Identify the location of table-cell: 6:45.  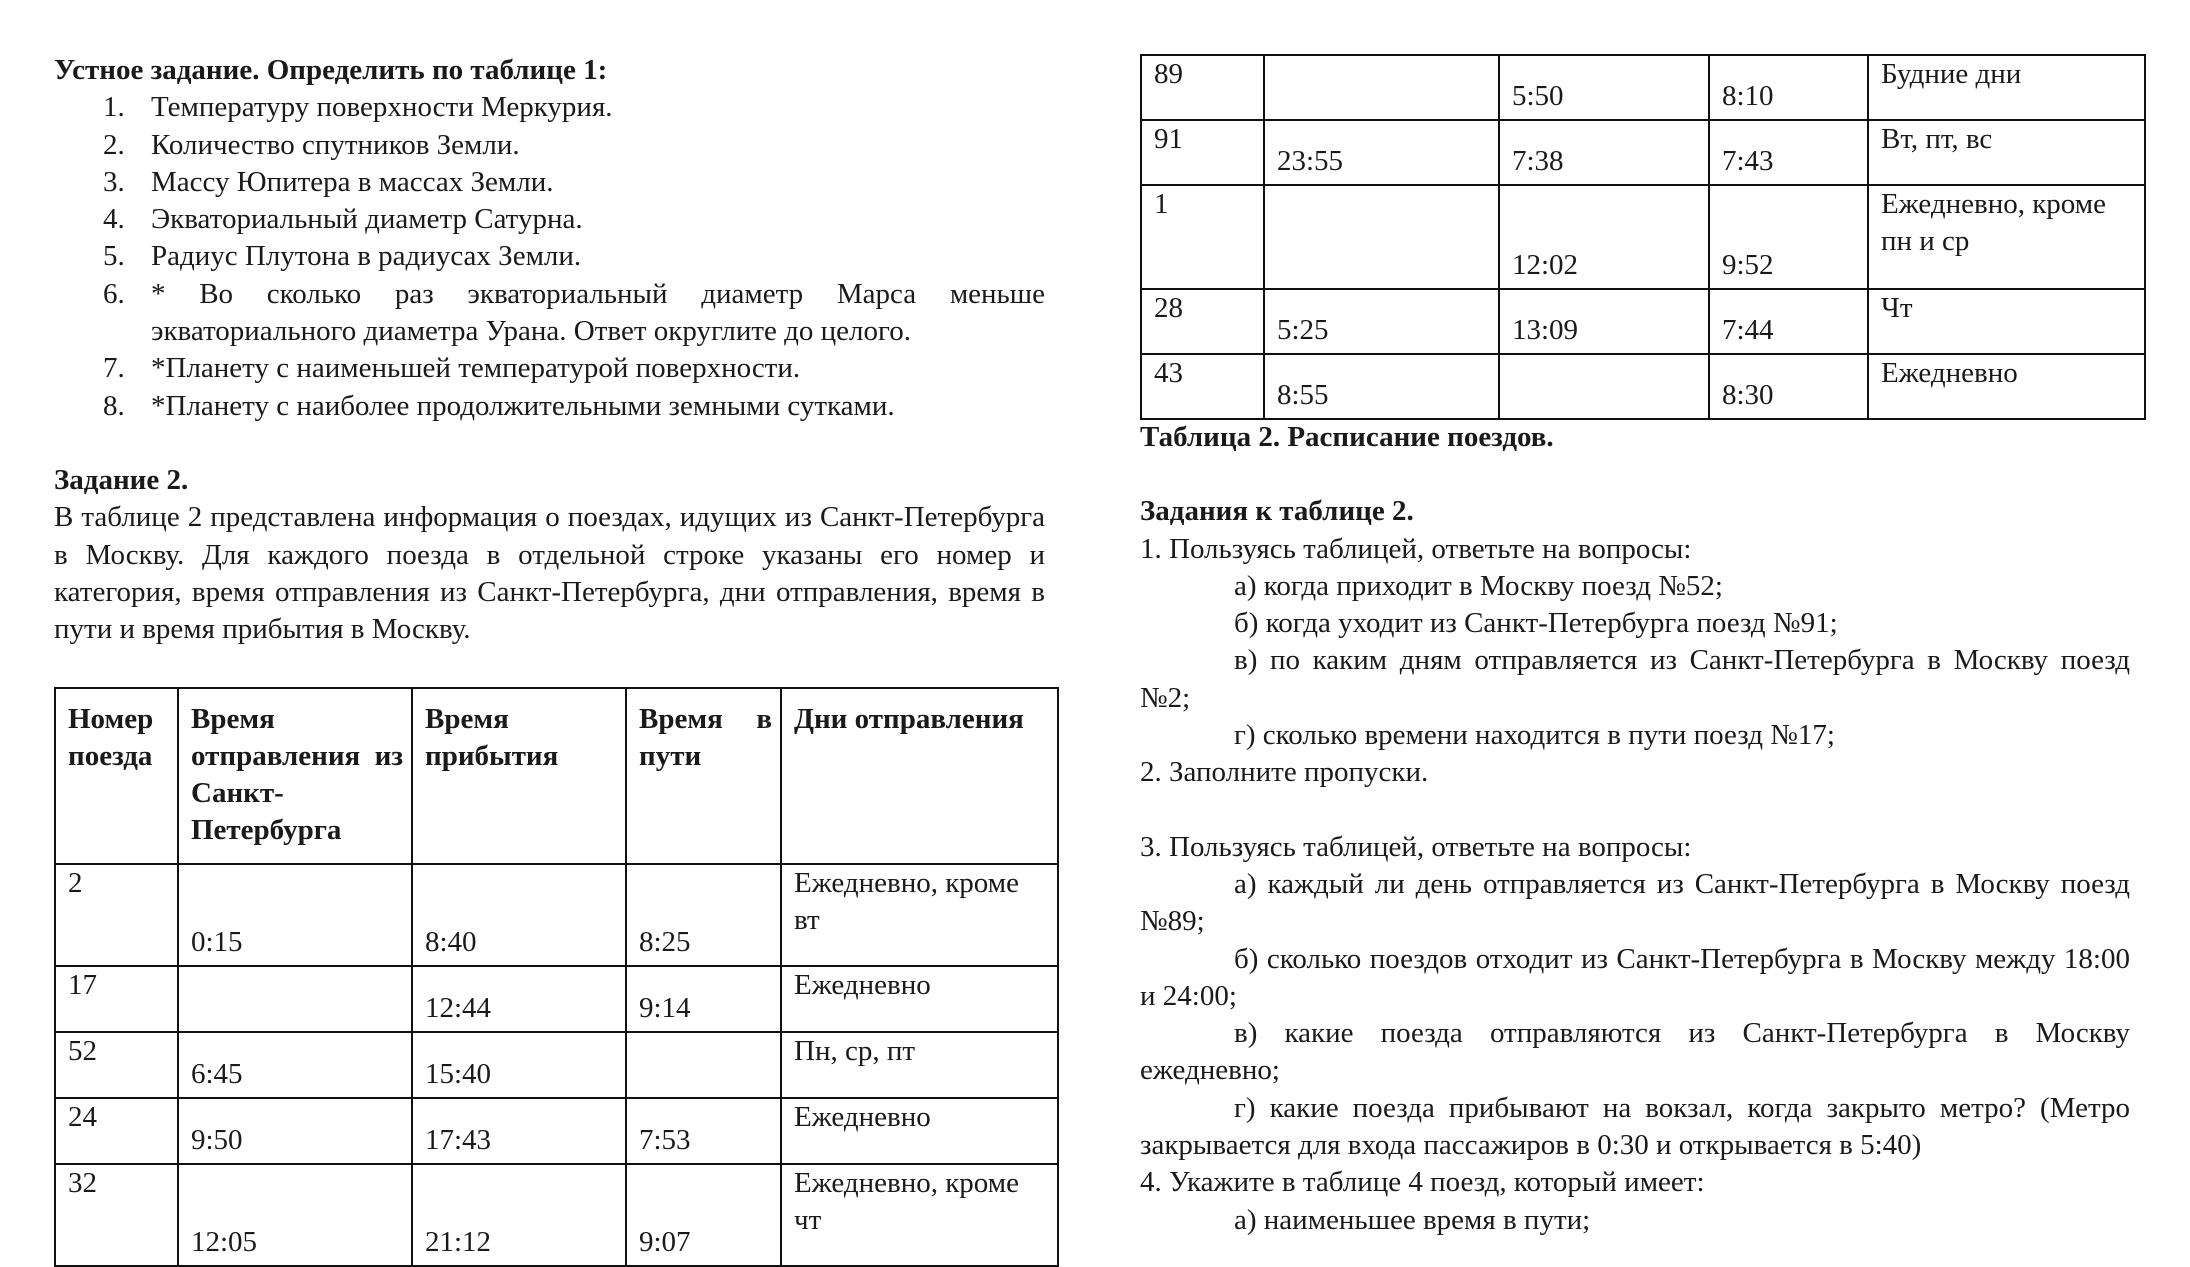
(295, 1065).